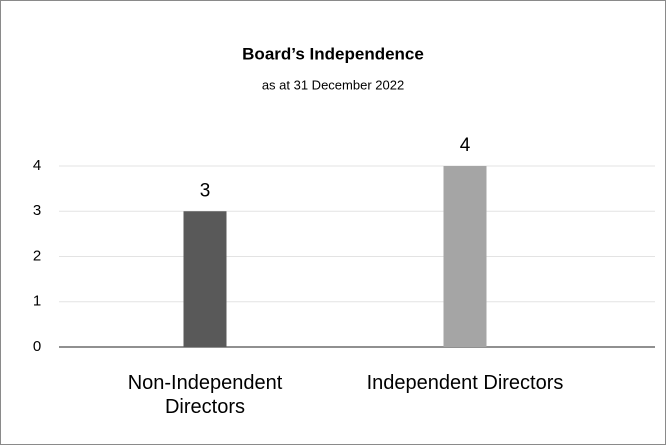  I want to click on chart-title: Board’s Independence, so click(333, 53).